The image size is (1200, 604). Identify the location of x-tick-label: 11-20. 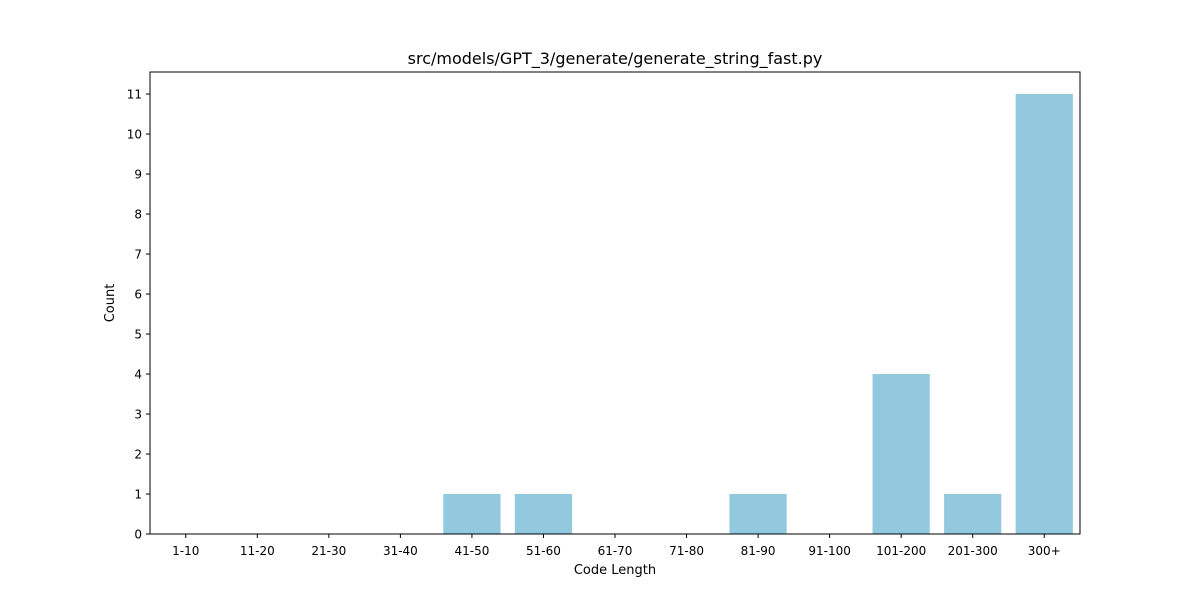
(257, 551).